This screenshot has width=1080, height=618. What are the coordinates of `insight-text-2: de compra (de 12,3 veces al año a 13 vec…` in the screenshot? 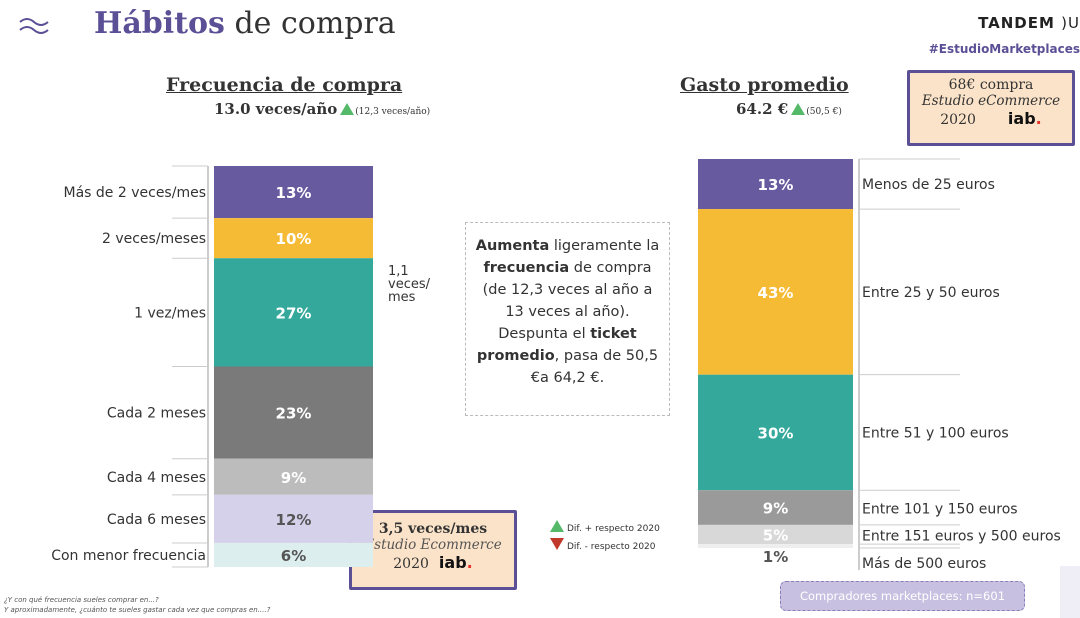 It's located at (567, 301).